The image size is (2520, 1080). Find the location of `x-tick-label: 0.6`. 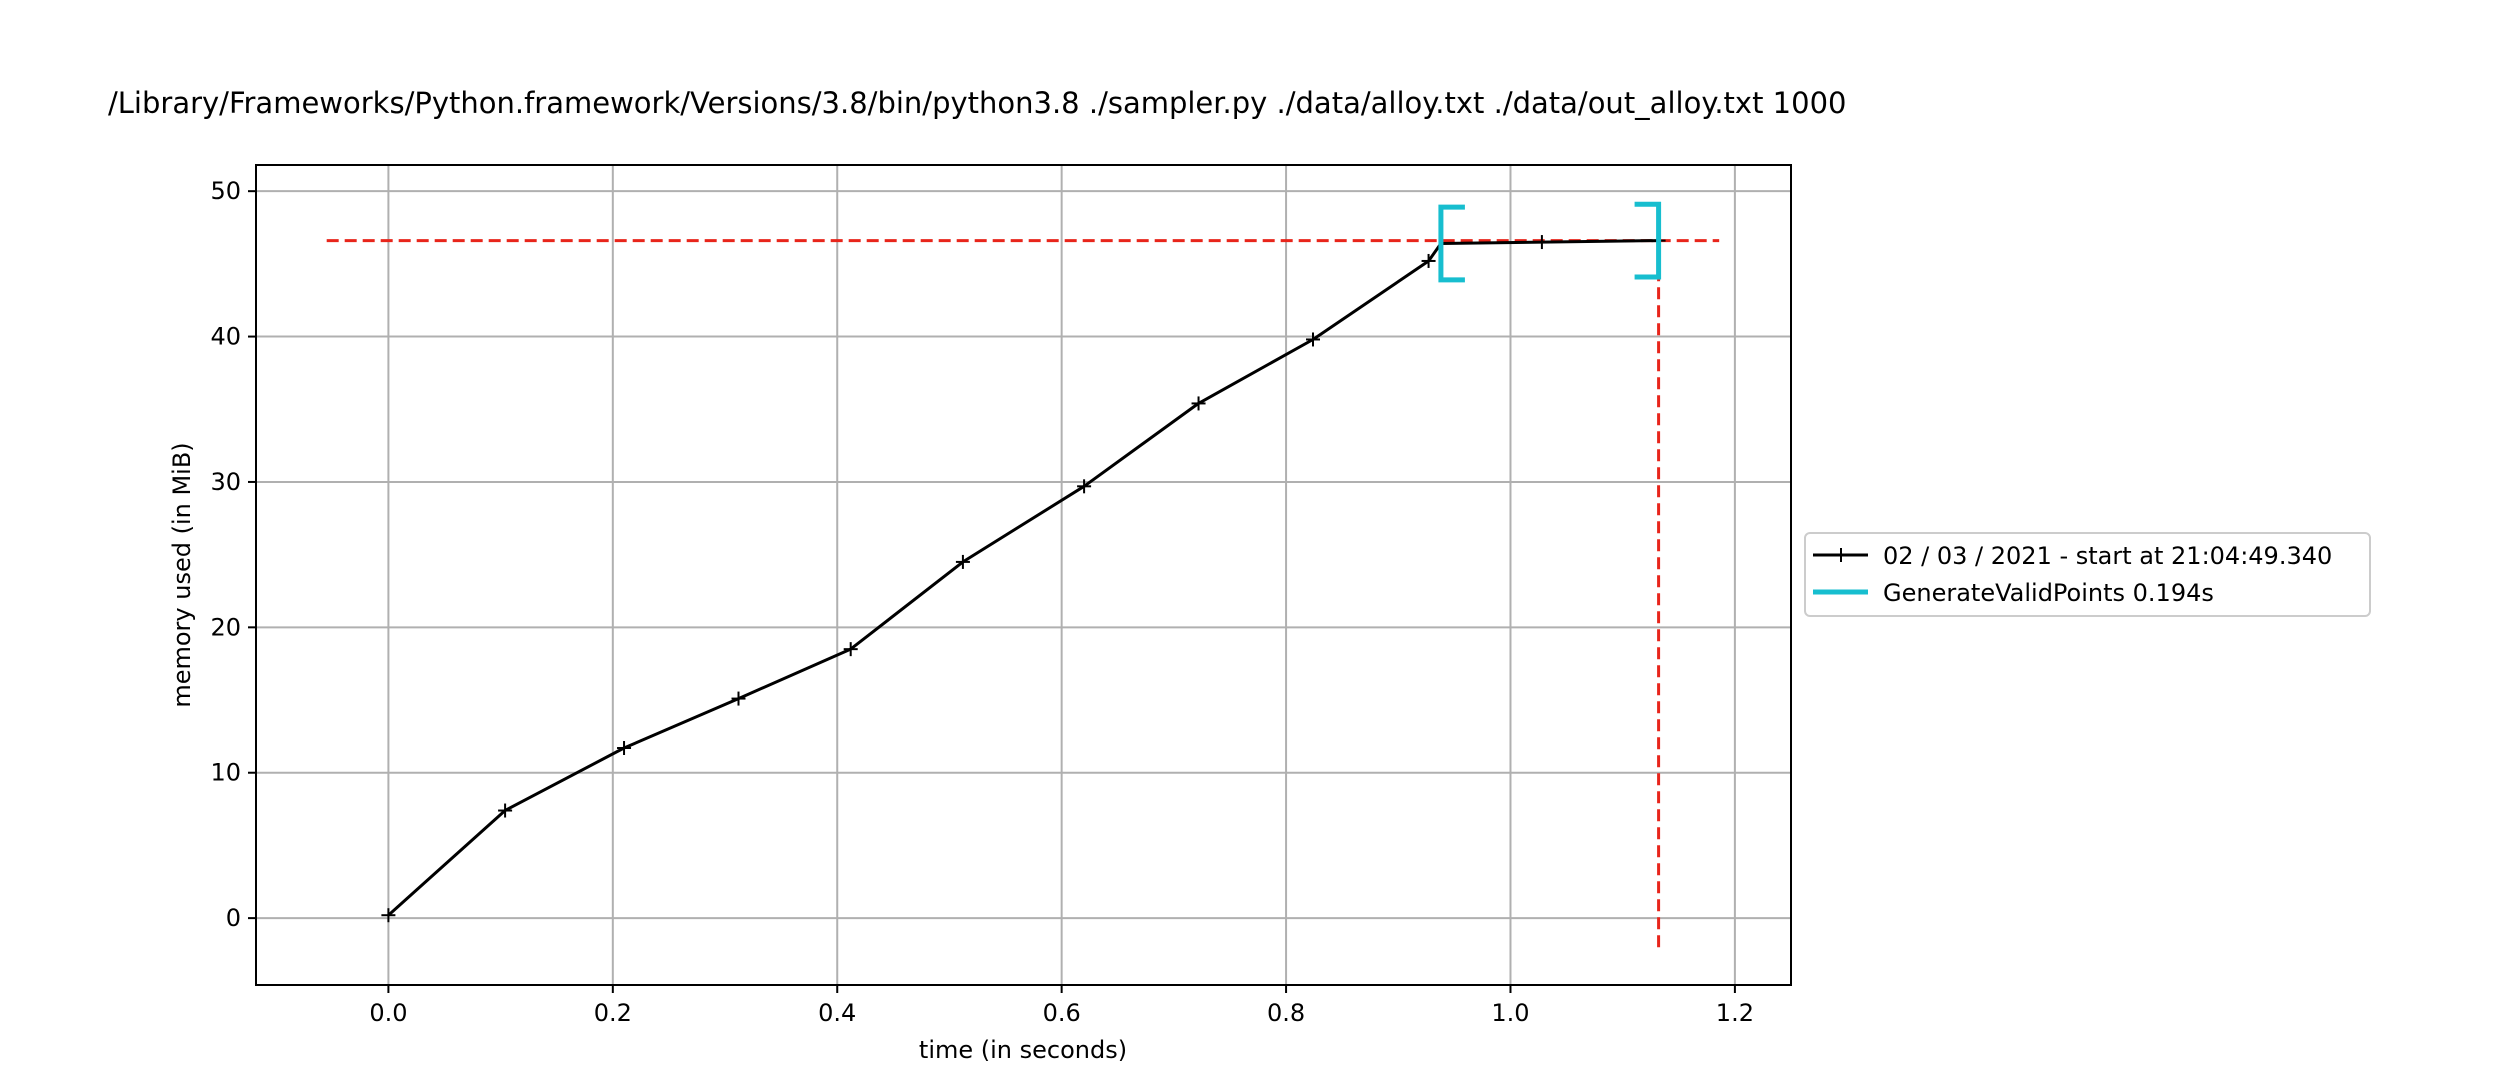

x-tick-label: 0.6 is located at coordinates (1062, 1013).